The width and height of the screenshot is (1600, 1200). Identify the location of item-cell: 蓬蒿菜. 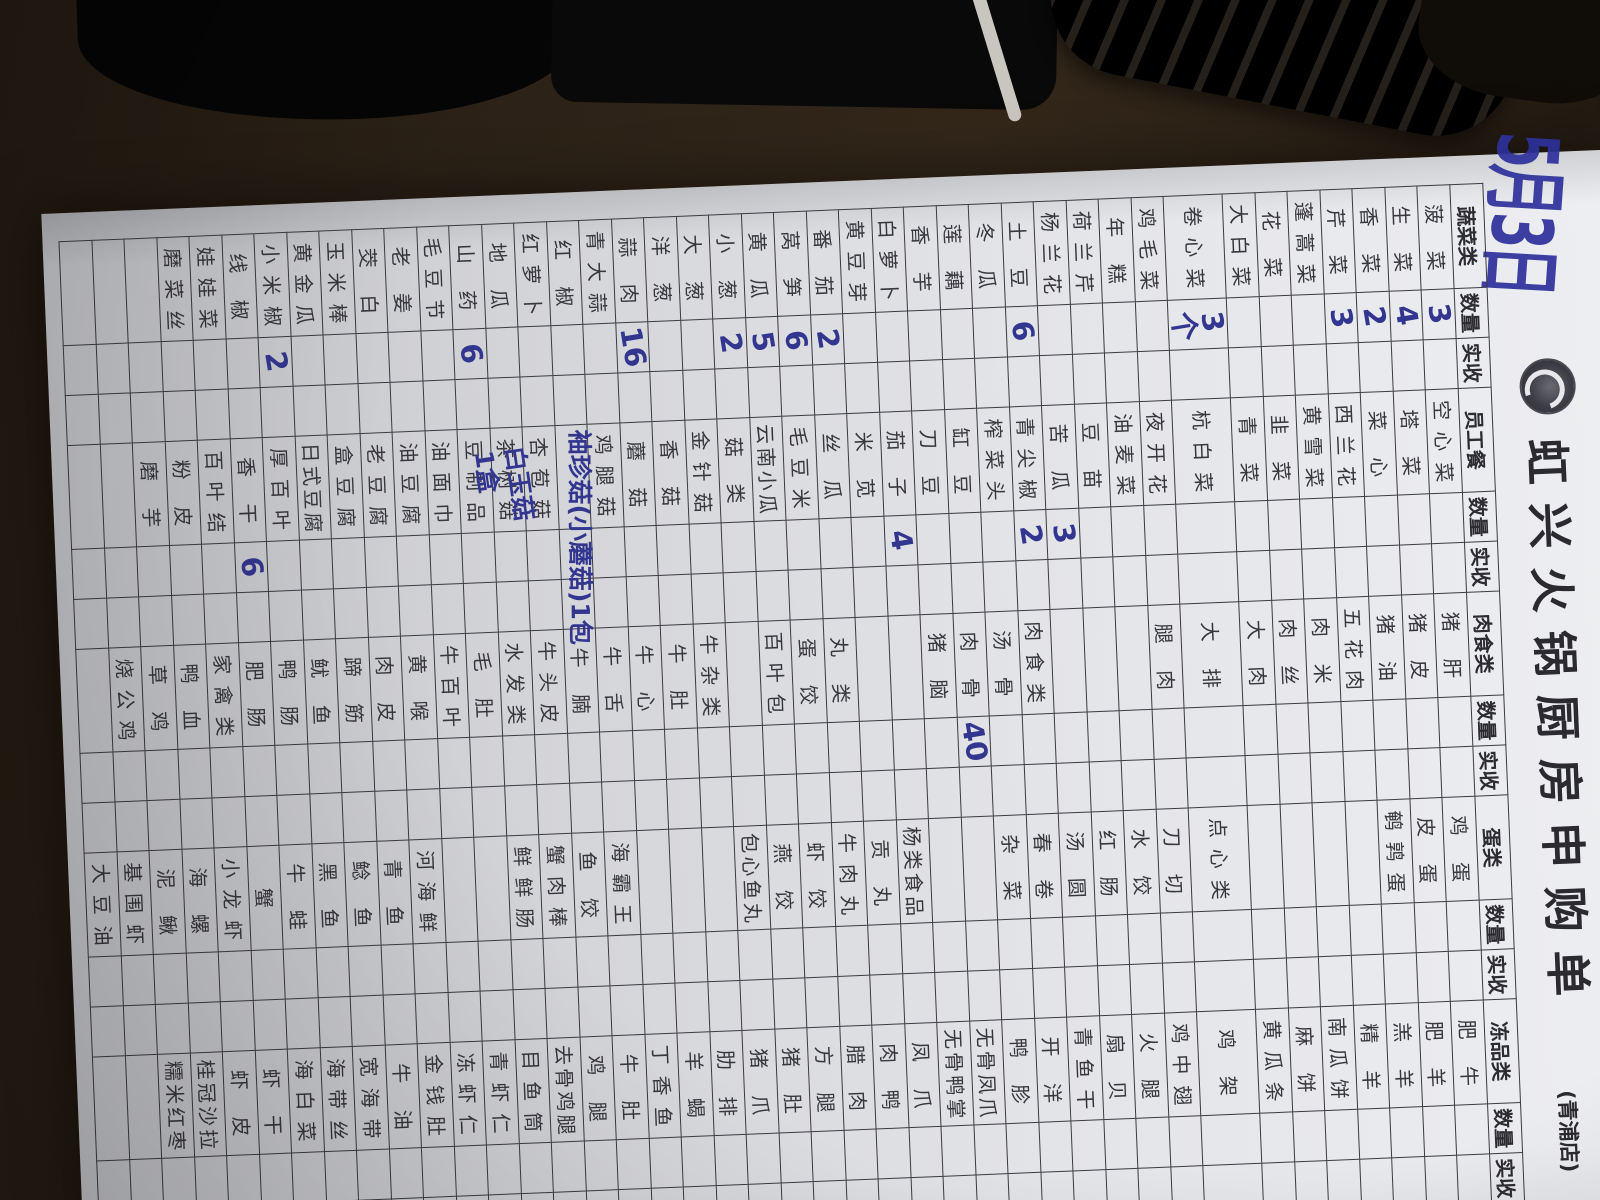
(1306, 243).